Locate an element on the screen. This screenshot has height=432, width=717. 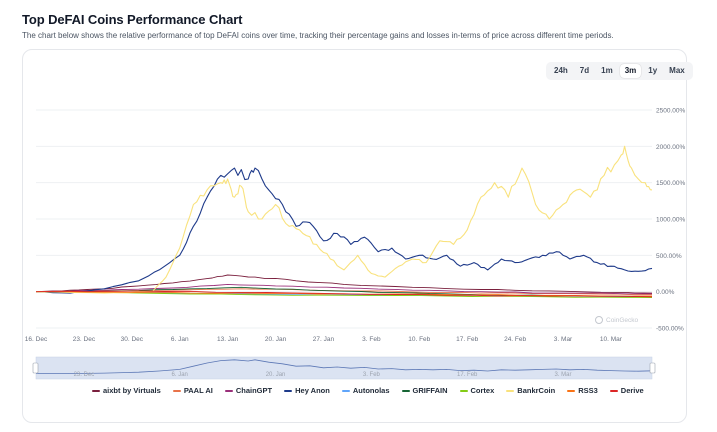
legend-label: aixbt by Virtuals is located at coordinates (132, 390).